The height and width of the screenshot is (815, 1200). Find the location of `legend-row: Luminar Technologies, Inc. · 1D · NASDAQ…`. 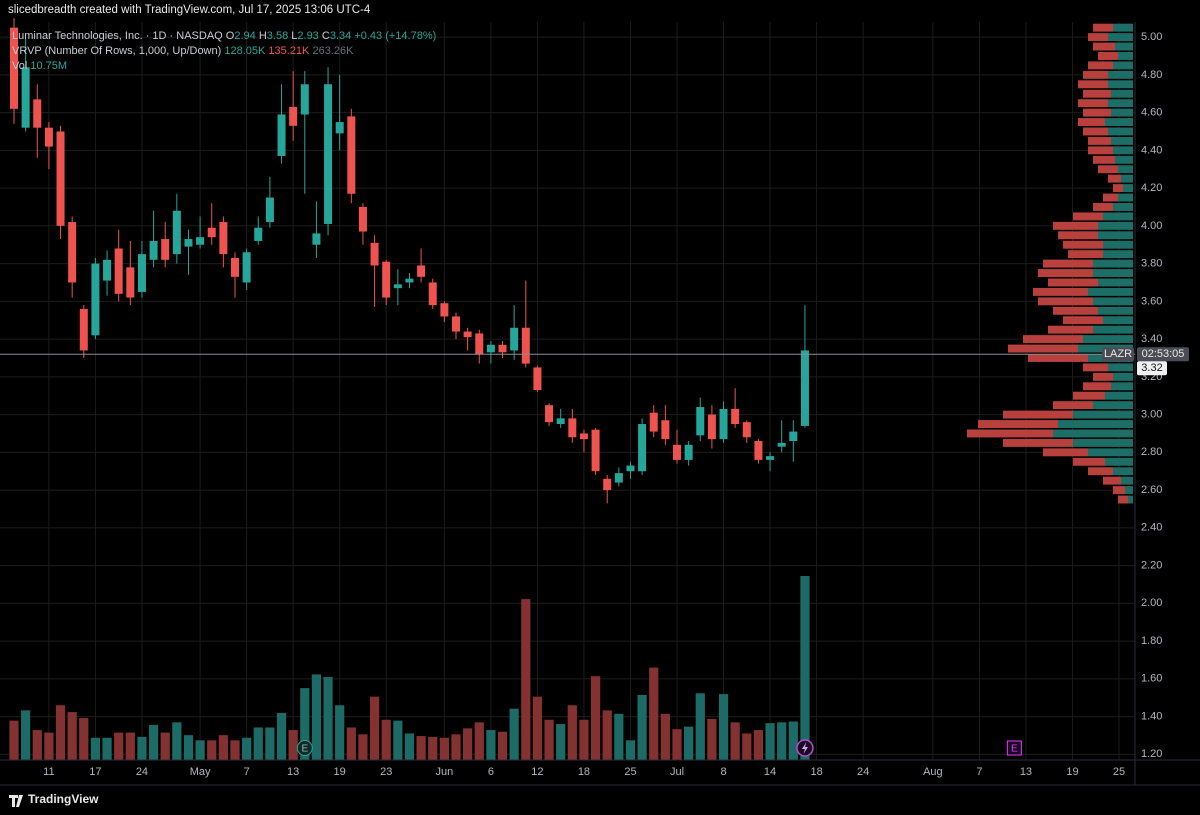

legend-row: Luminar Technologies, Inc. · 1D · NASDAQ… is located at coordinates (224, 36).